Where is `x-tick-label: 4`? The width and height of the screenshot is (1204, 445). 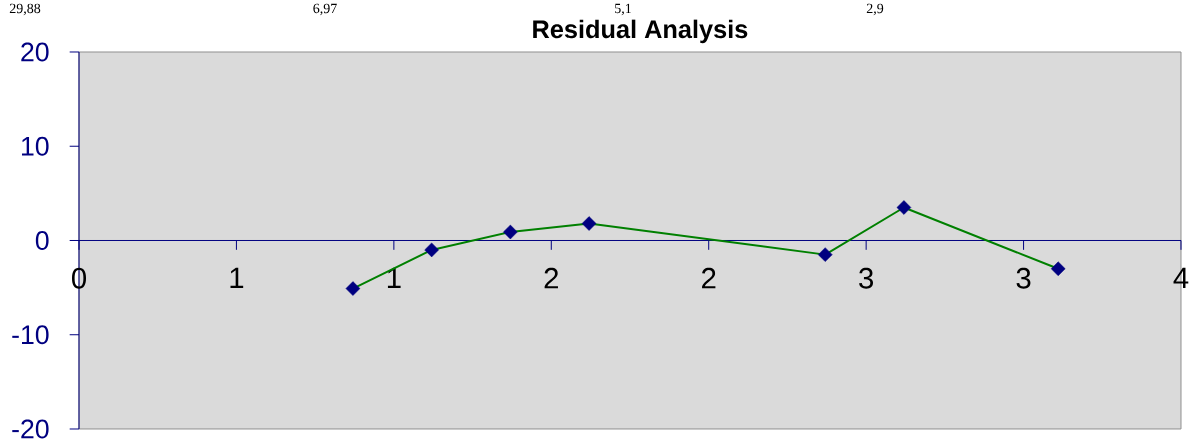 x-tick-label: 4 is located at coordinates (1181, 278).